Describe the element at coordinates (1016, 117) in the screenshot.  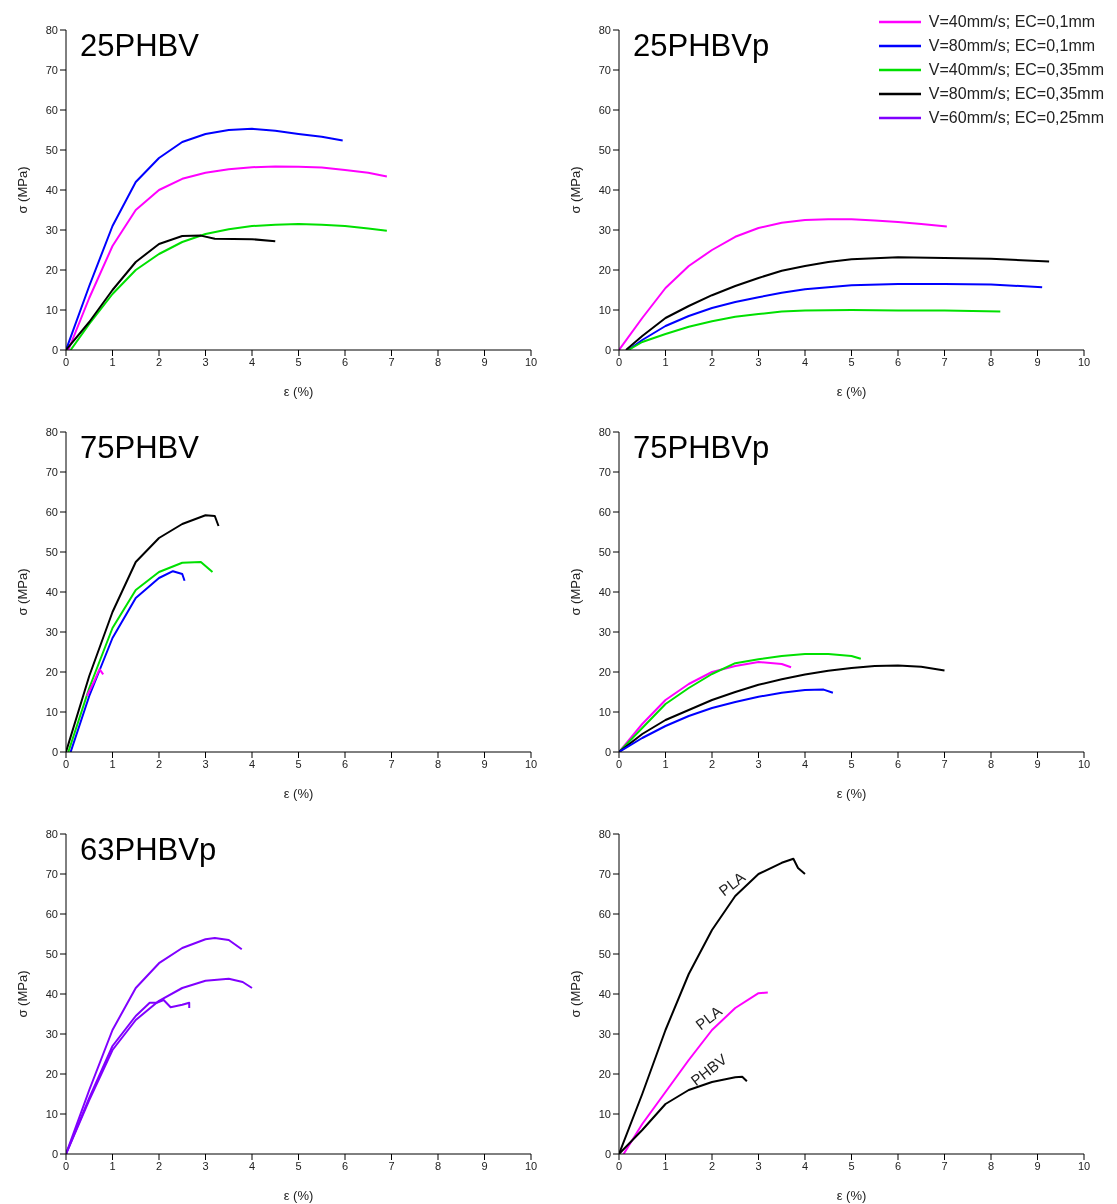
I see `text: V=60mm/s; EC=0,25mm` at that location.